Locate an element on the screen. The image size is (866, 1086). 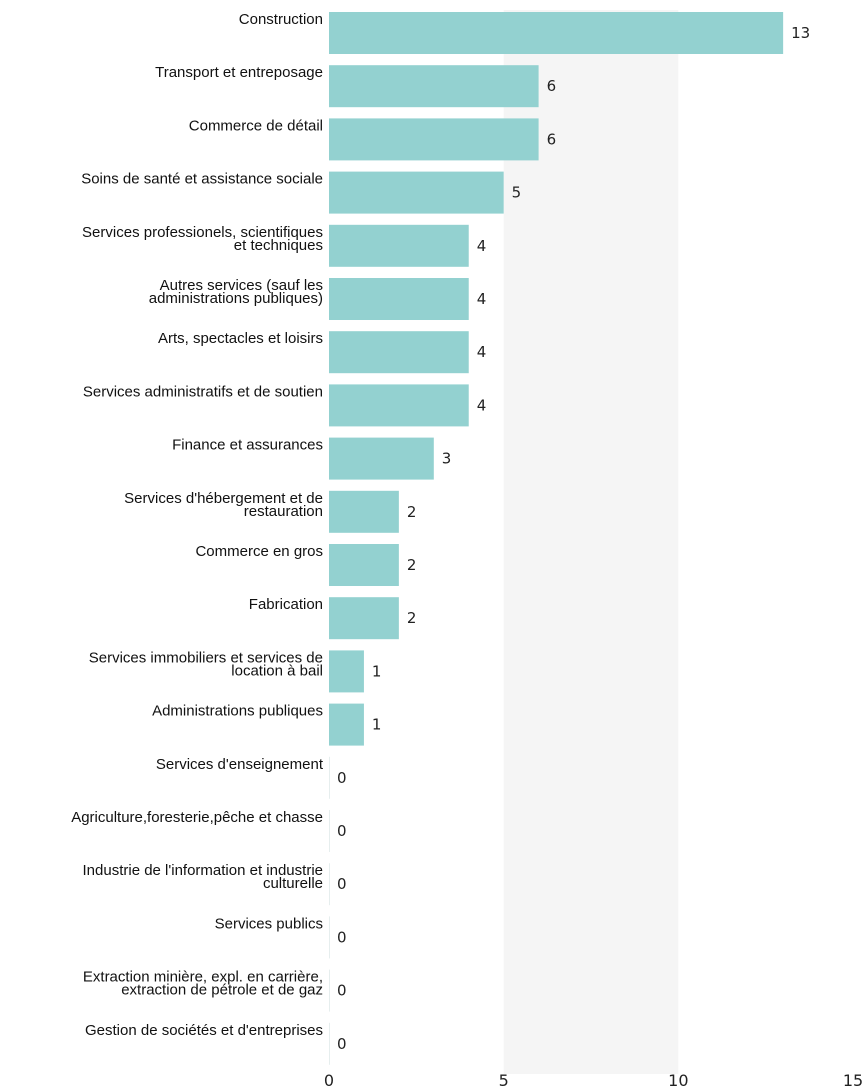
category-label: Transport et entreposage is located at coordinates (239, 72).